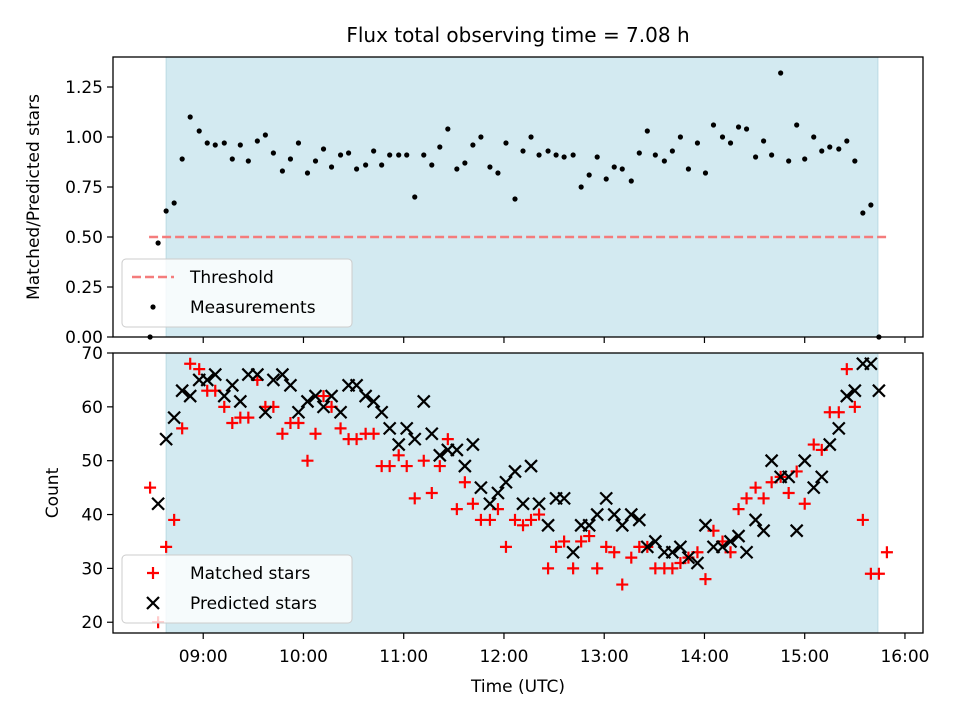 Image resolution: width=960 pixels, height=720 pixels. What do you see at coordinates (84, 238) in the screenshot?
I see `y-tick-label: 0.50` at bounding box center [84, 238].